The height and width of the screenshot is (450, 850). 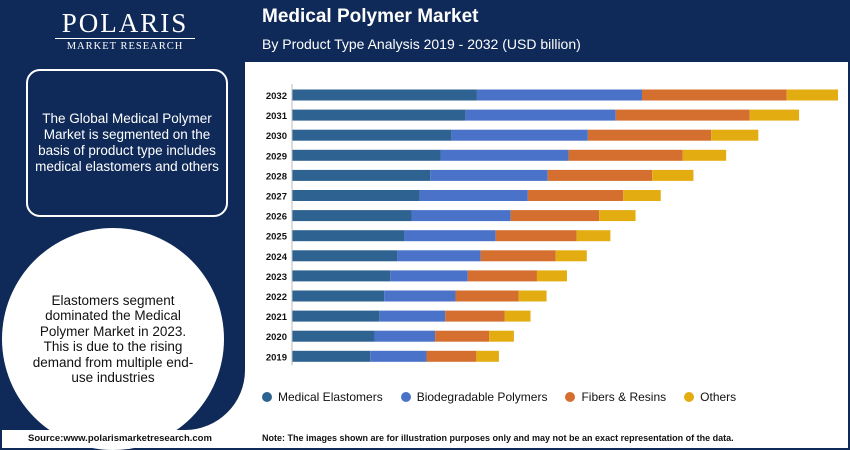 What do you see at coordinates (370, 16) in the screenshot?
I see `chart-title: Medical Polymer Market` at bounding box center [370, 16].